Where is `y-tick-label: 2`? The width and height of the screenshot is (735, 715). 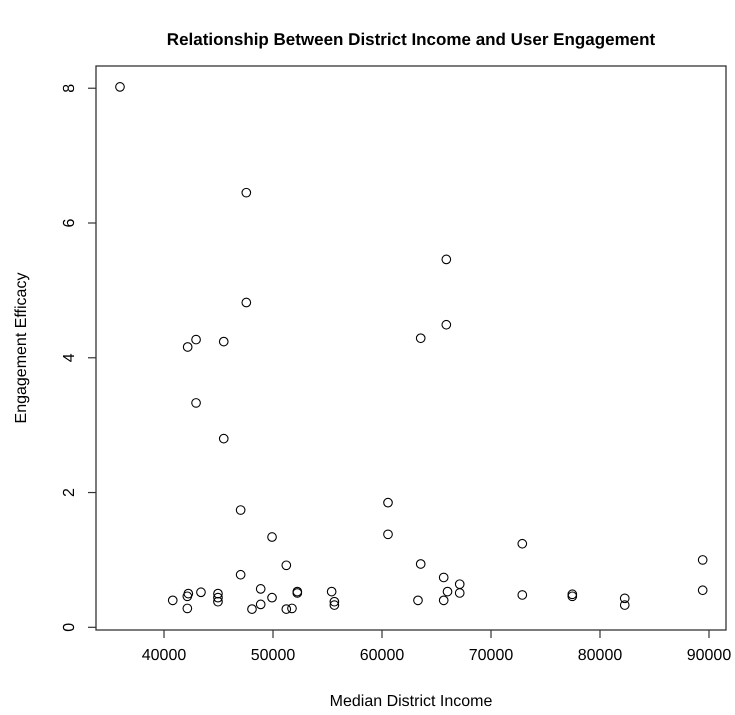 y-tick-label: 2 is located at coordinates (69, 492).